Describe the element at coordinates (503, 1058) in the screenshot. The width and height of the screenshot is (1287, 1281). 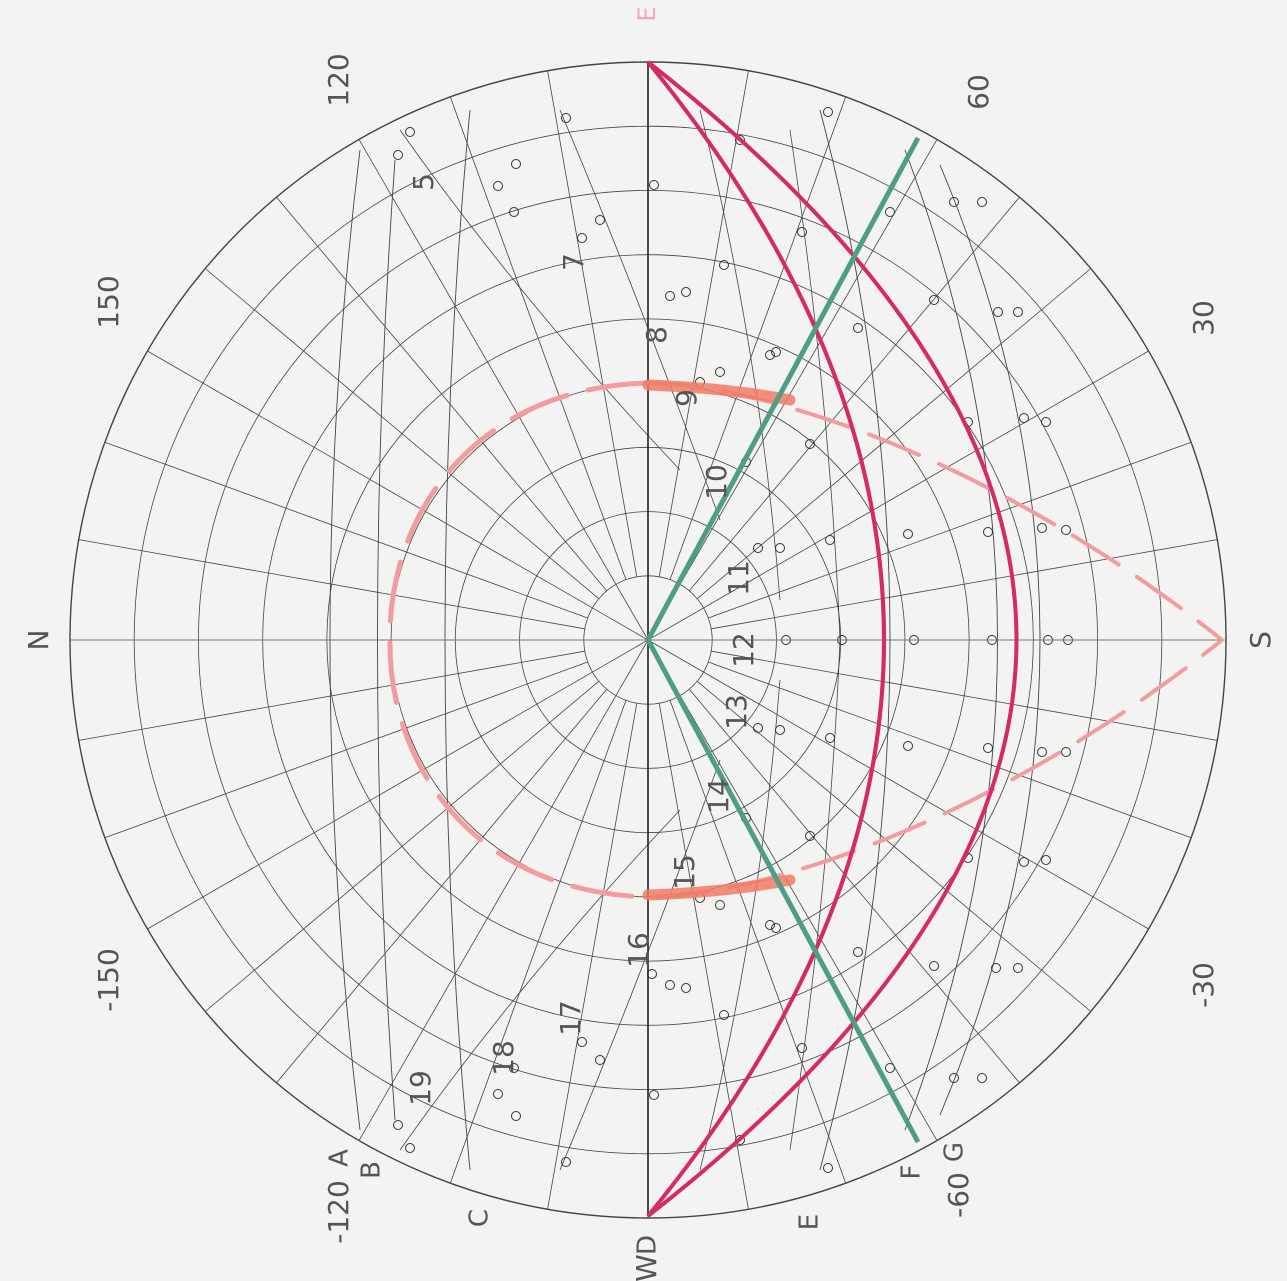
I see `hour-label-18: 18` at that location.